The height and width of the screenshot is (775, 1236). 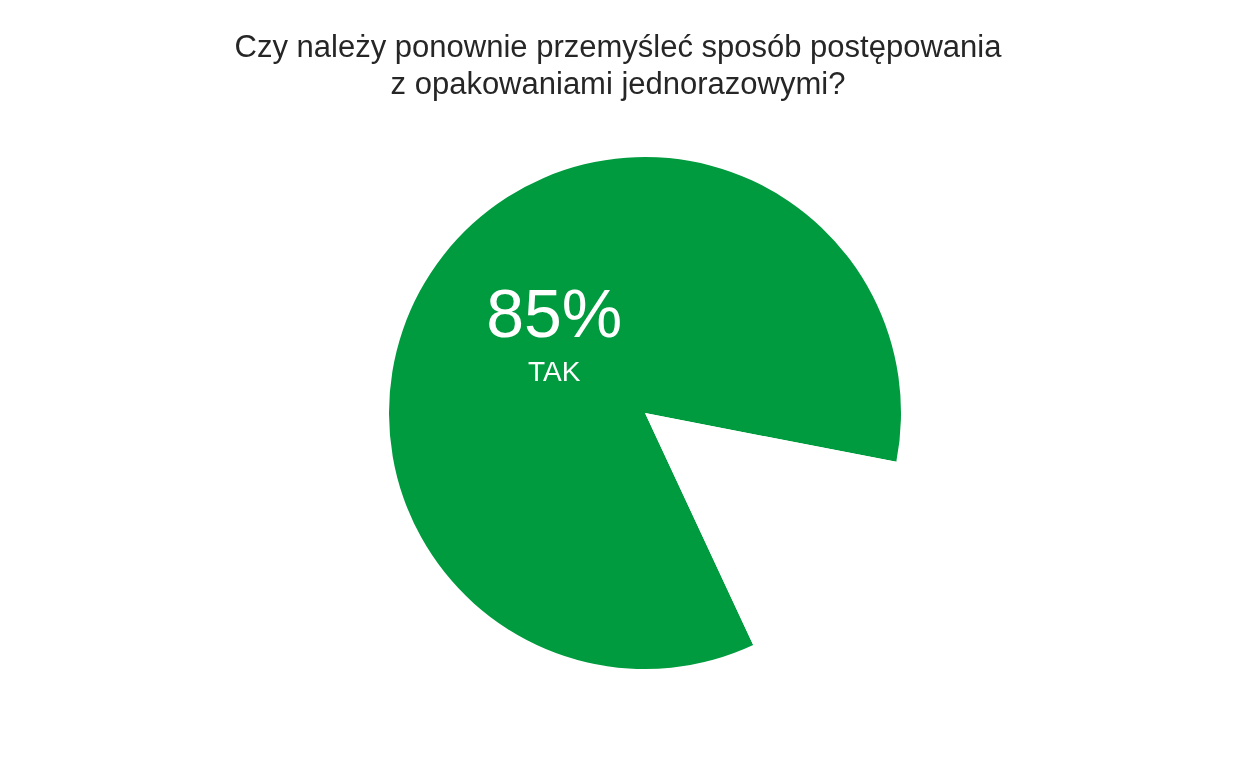 What do you see at coordinates (618, 65) in the screenshot?
I see `chart-title: Czy należy ponownie przemyśleć sposób postępowania z opakowaniami jednorazowymi?` at bounding box center [618, 65].